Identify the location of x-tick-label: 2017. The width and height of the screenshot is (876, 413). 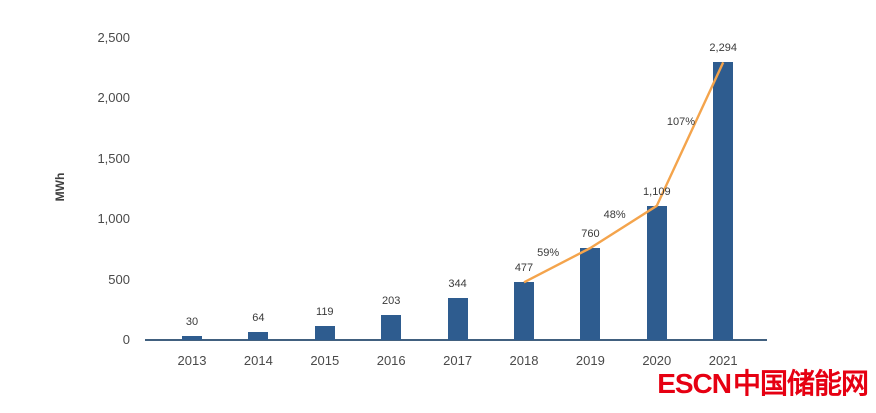
(458, 360).